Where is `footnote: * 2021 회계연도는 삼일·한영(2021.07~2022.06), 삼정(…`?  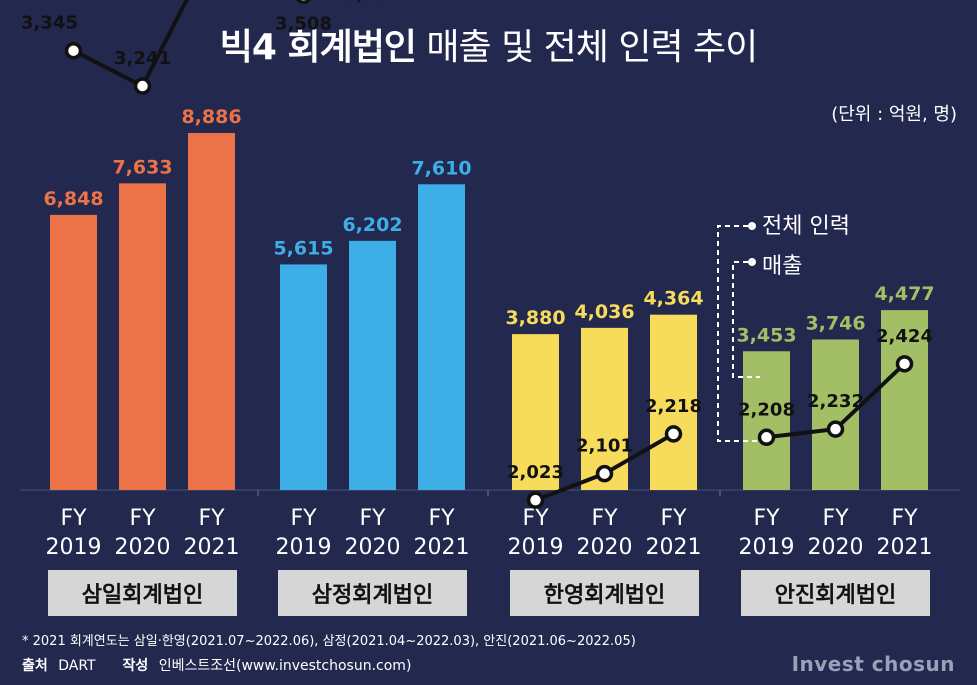 footnote: * 2021 회계연도는 삼일·한영(2021.07~2022.06), 삼정(… is located at coordinates (329, 641).